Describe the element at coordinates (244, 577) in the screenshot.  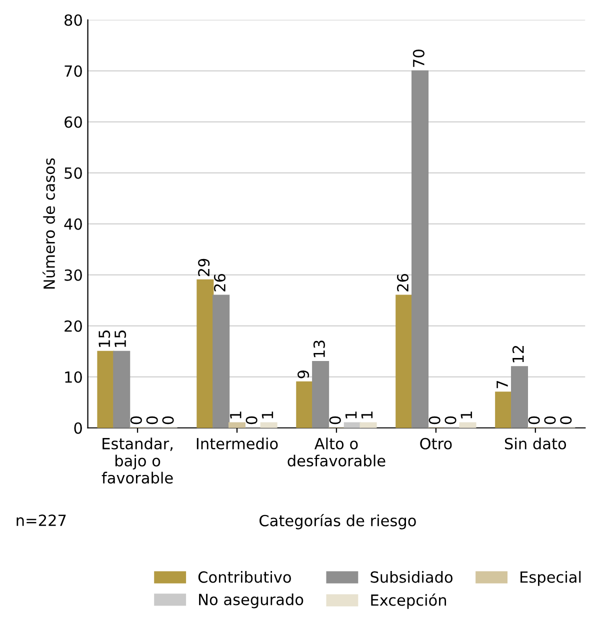
I see `legend-label: Contributivo` at that location.